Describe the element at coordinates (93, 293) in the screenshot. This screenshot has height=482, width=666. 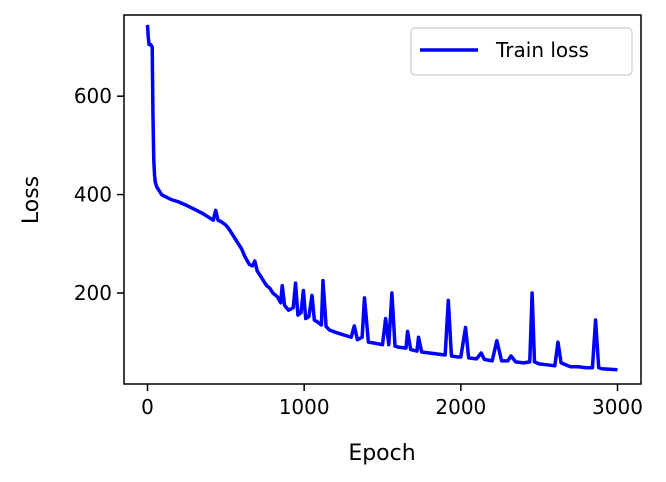
I see `y-tick-label: 200` at that location.